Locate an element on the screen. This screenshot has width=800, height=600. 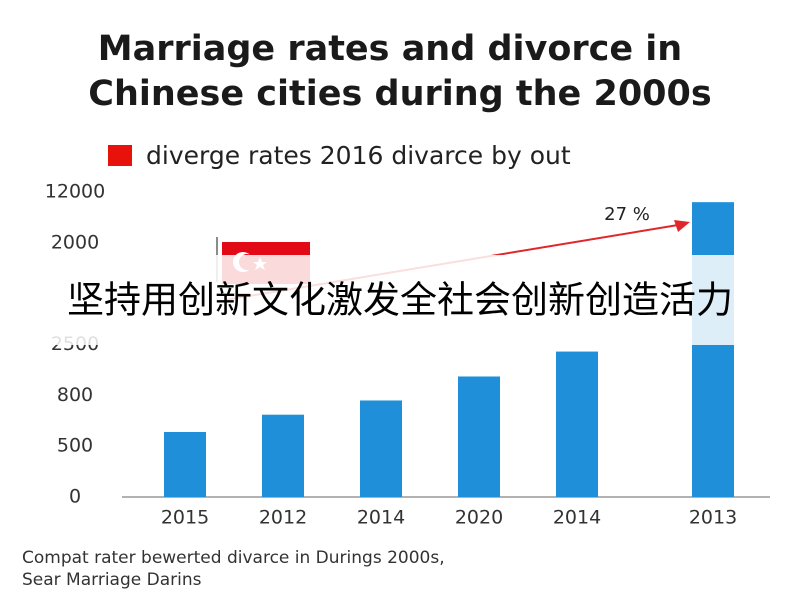
annotation: 27 % is located at coordinates (627, 214).